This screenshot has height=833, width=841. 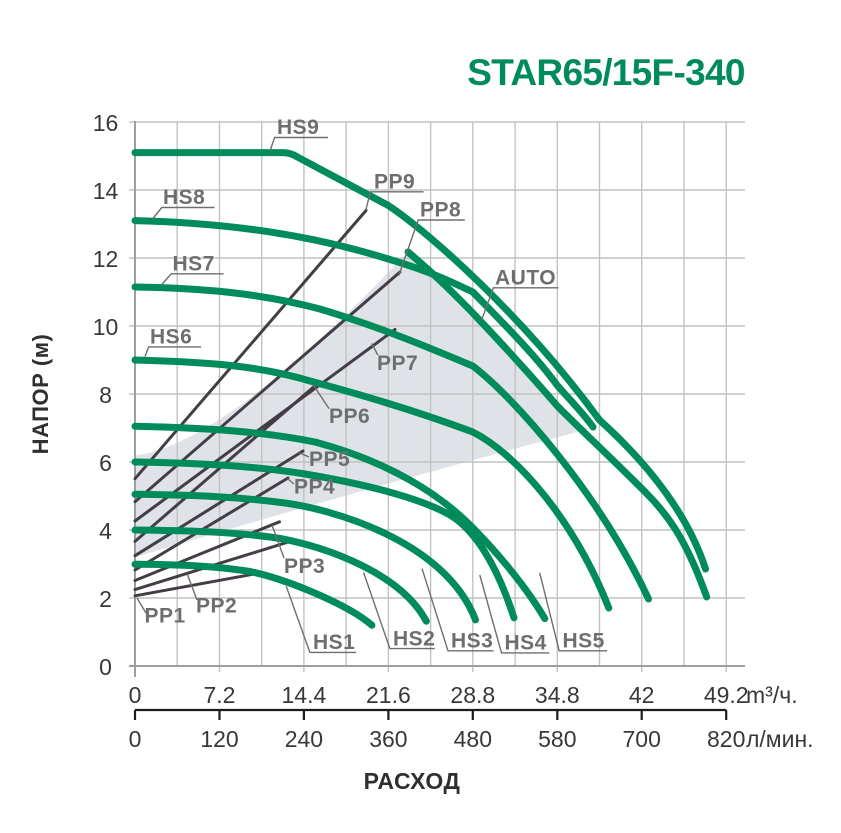 What do you see at coordinates (105, 599) in the screenshot?
I see `svg-text: 2` at bounding box center [105, 599].